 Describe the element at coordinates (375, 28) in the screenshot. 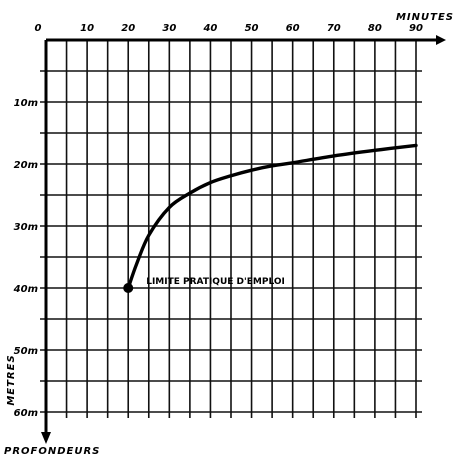

I see `x-tick-label: 80` at that location.